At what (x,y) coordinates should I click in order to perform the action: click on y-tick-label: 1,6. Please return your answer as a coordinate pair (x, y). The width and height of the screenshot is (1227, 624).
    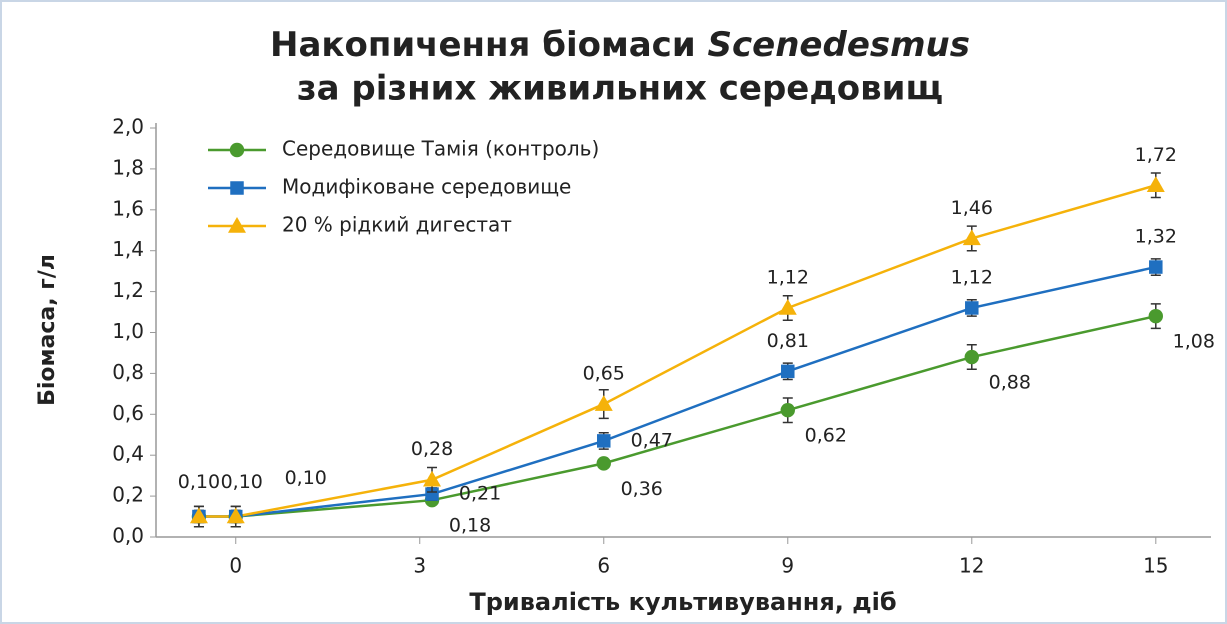
    Looking at the image, I should click on (128, 208).